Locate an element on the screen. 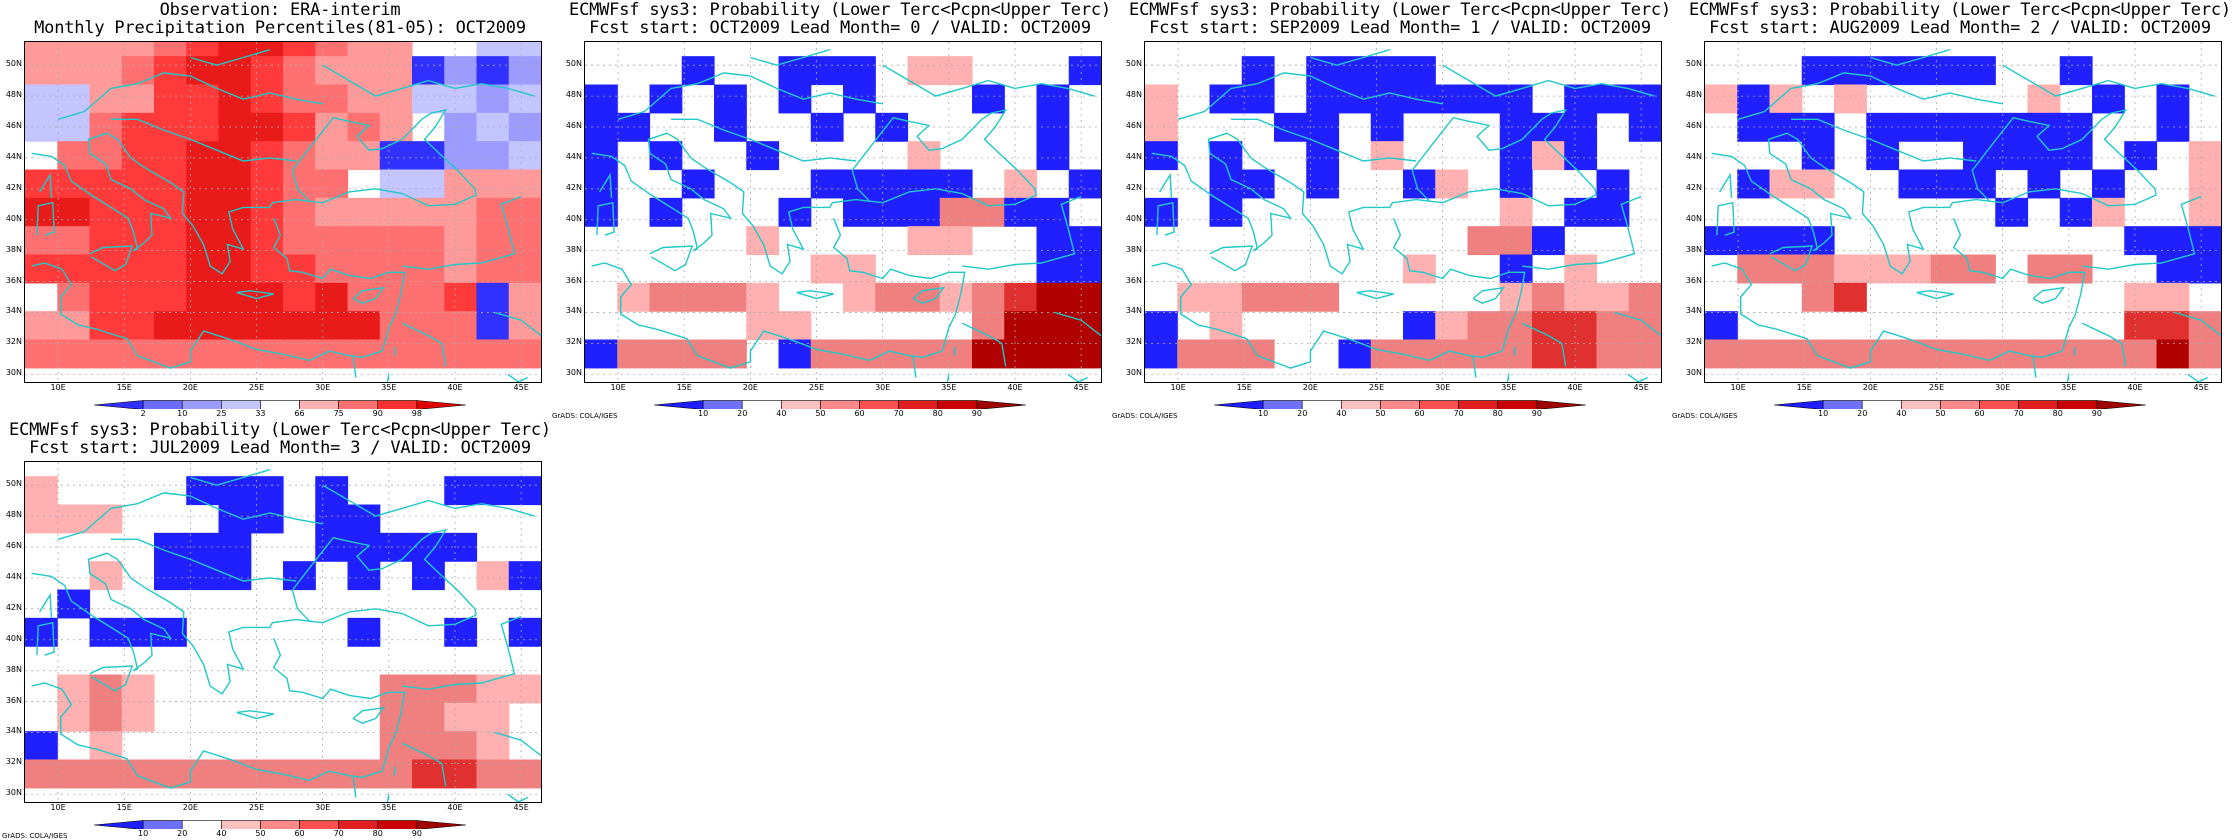  colorbar-tick-label: 50 is located at coordinates (1940, 413).